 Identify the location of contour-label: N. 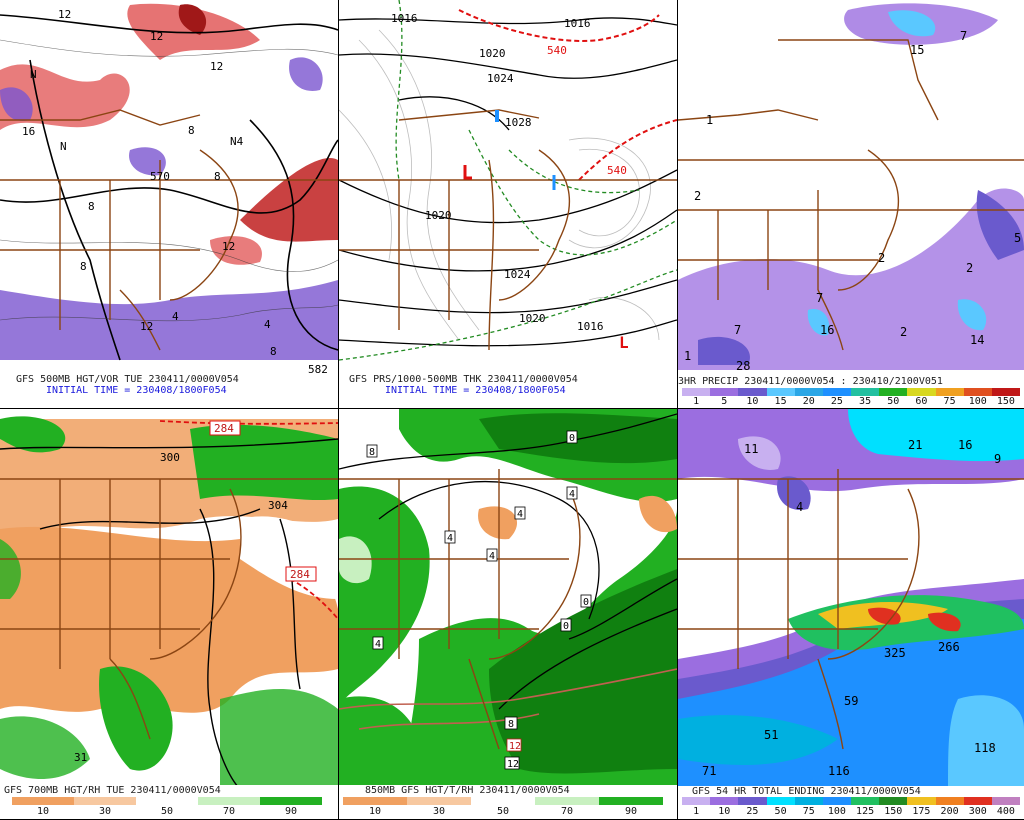
(33, 74).